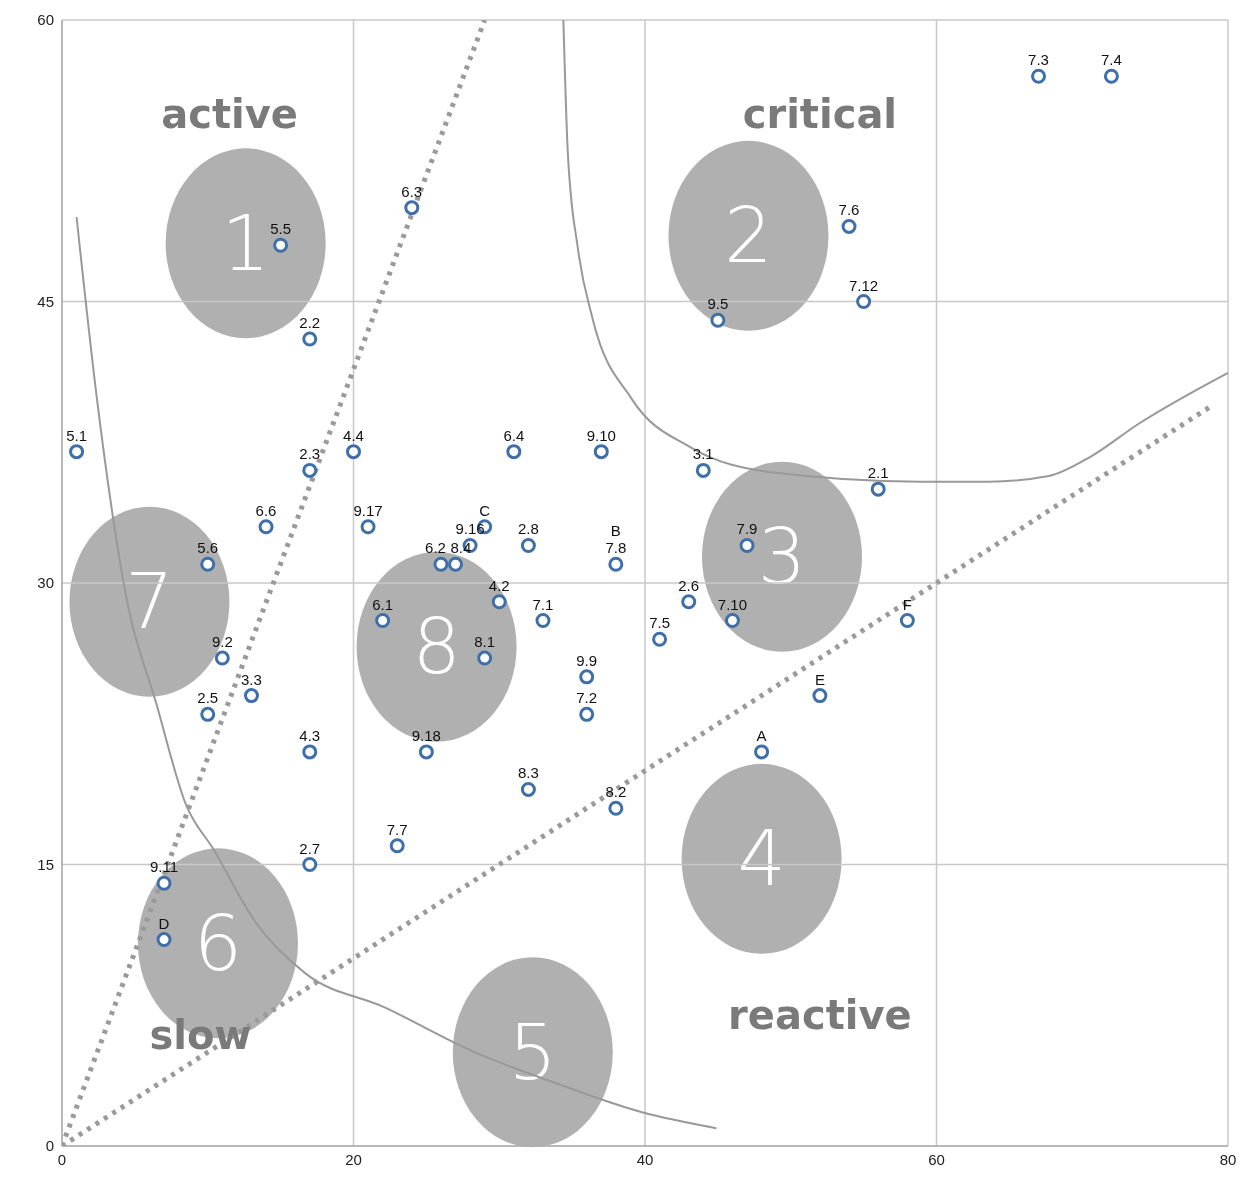 This screenshot has height=1187, width=1258. I want to click on annotation: 7.10, so click(732, 604).